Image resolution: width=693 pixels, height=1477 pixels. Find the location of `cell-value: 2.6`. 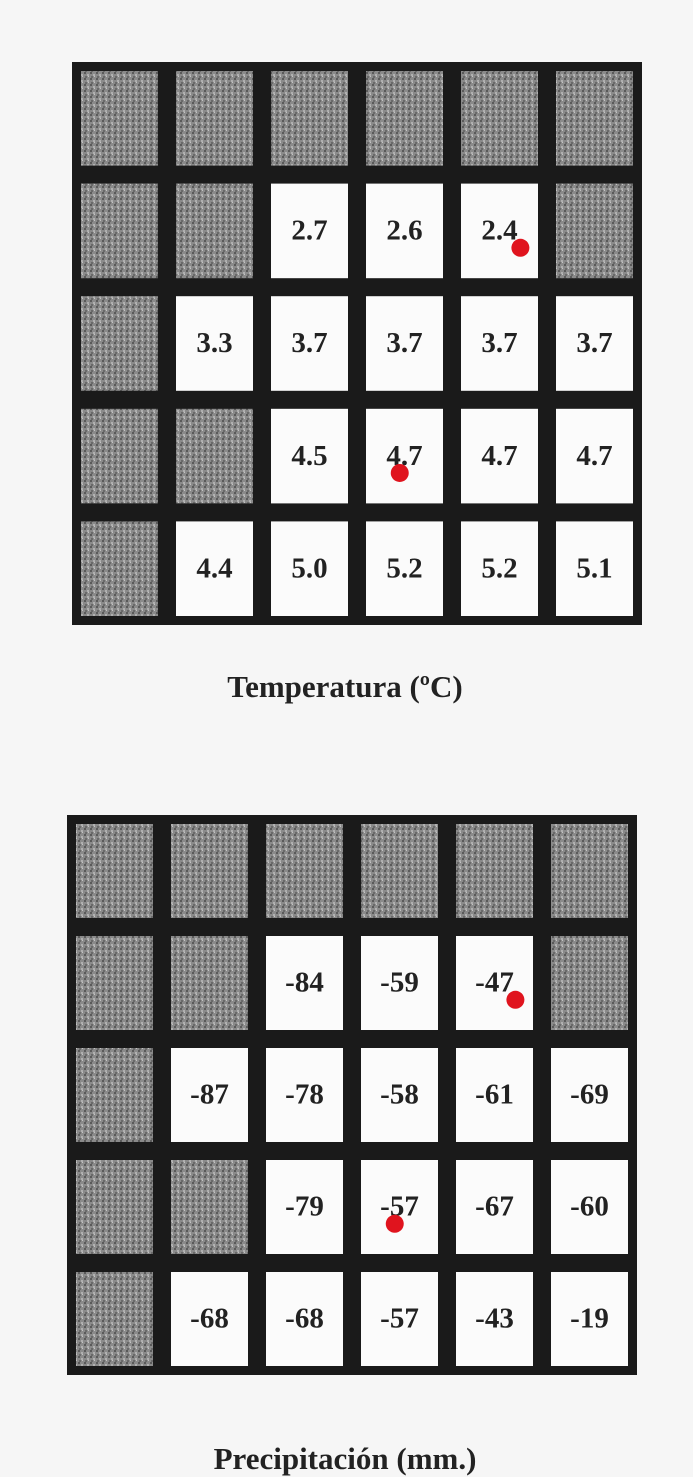

cell-value: 2.6 is located at coordinates (404, 231).